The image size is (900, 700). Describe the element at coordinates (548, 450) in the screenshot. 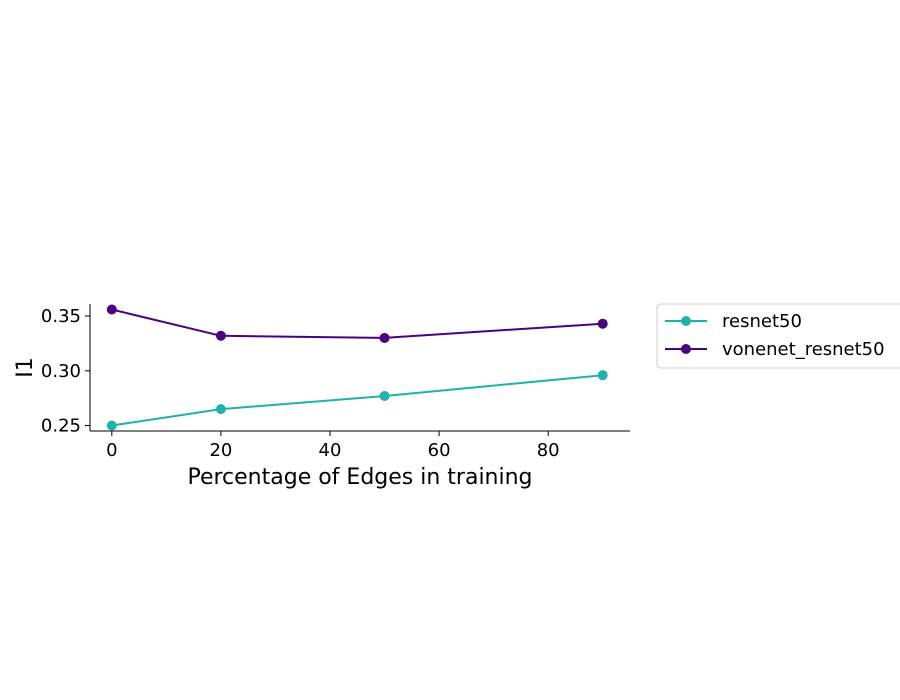

I see `x-tick-label: 80` at that location.